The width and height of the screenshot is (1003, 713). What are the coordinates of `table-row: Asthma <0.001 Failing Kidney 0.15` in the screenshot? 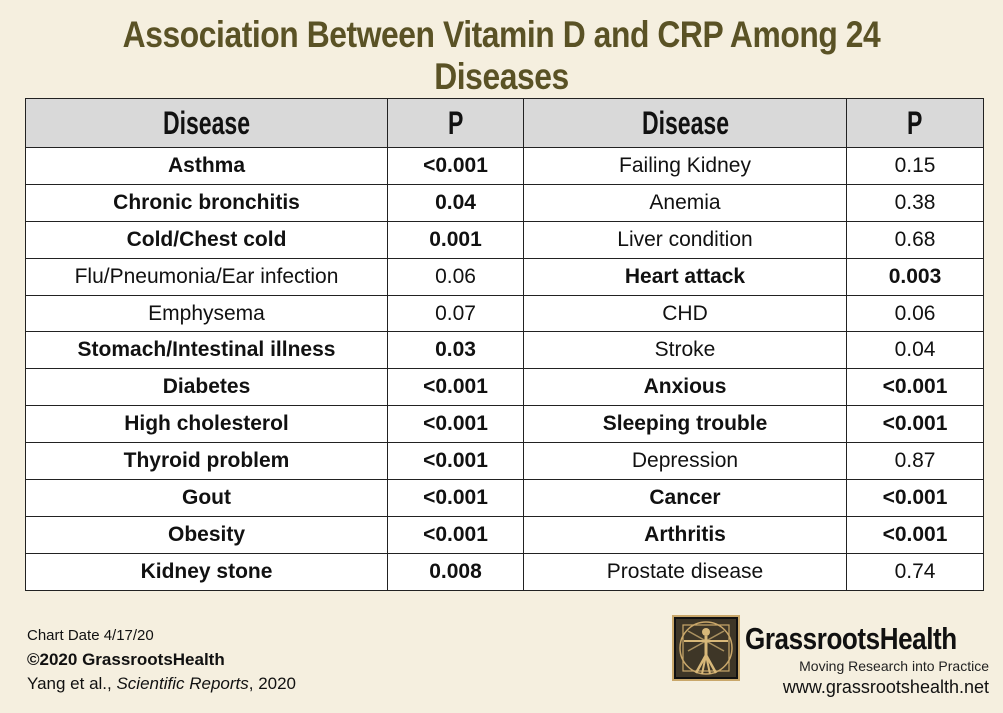 It's located at (504, 166).